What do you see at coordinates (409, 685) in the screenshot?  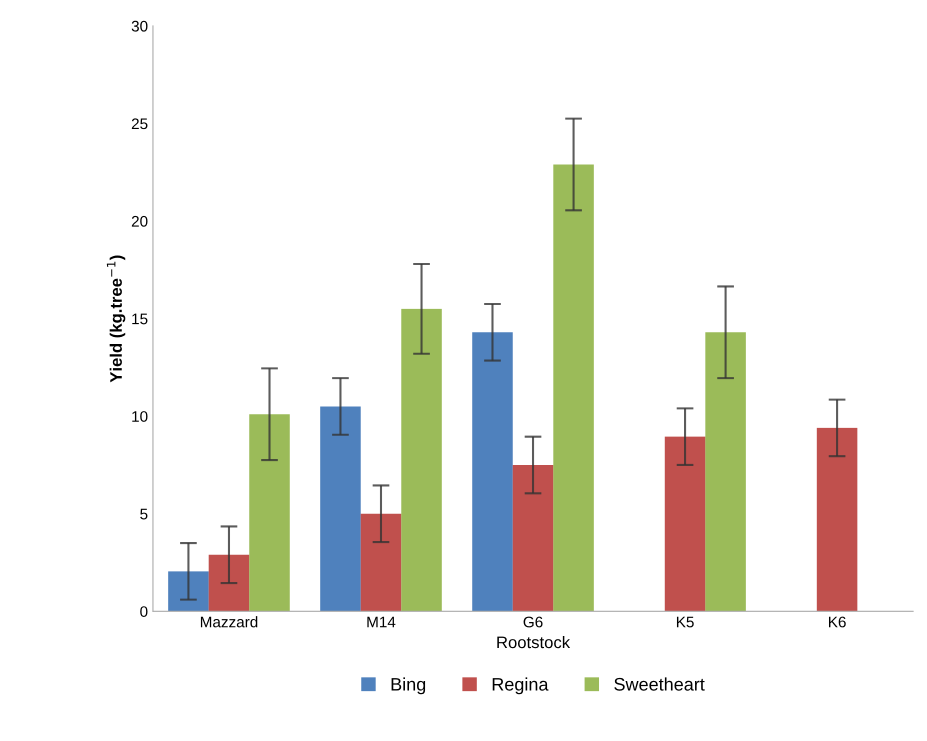 I see `legend-label: Bing` at bounding box center [409, 685].